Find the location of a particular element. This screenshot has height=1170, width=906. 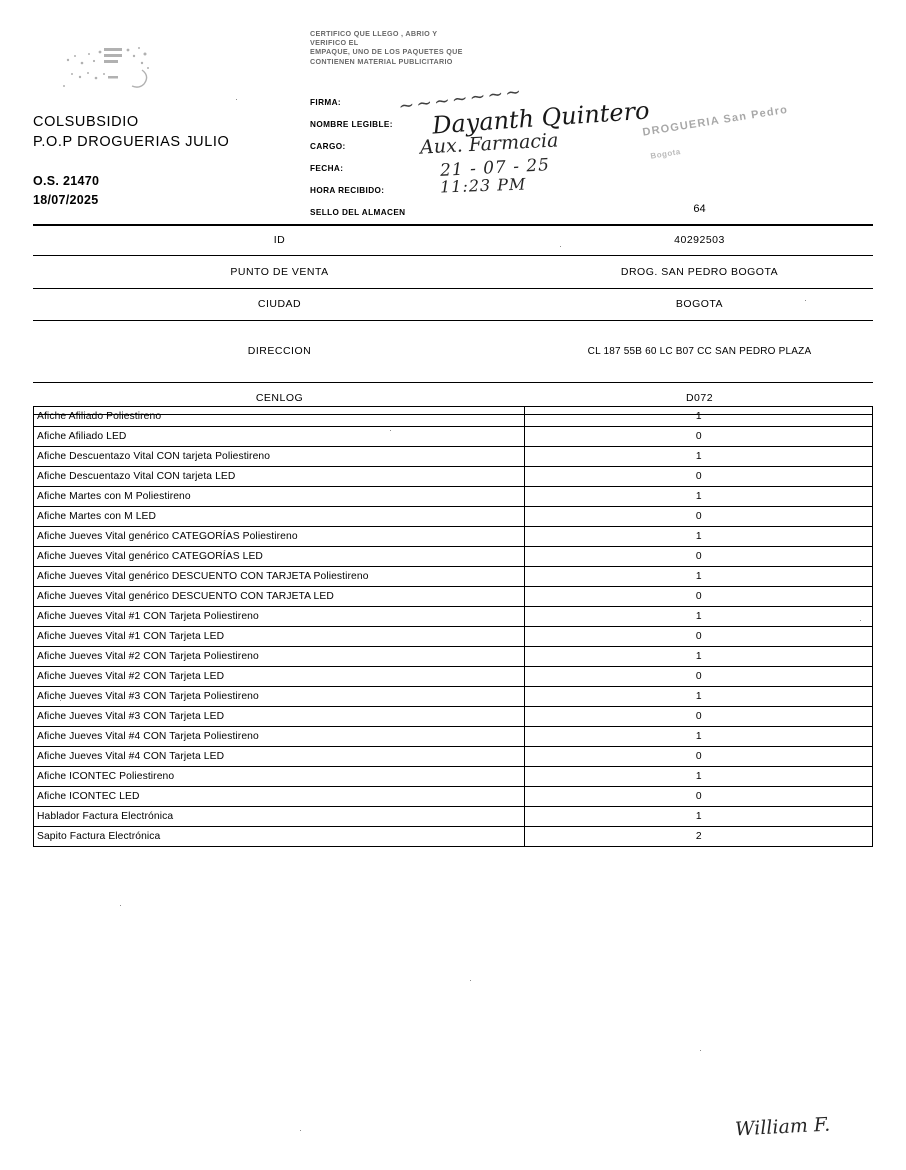

field-label-nombre: NOMBRE LEGIBLE: is located at coordinates (351, 124).